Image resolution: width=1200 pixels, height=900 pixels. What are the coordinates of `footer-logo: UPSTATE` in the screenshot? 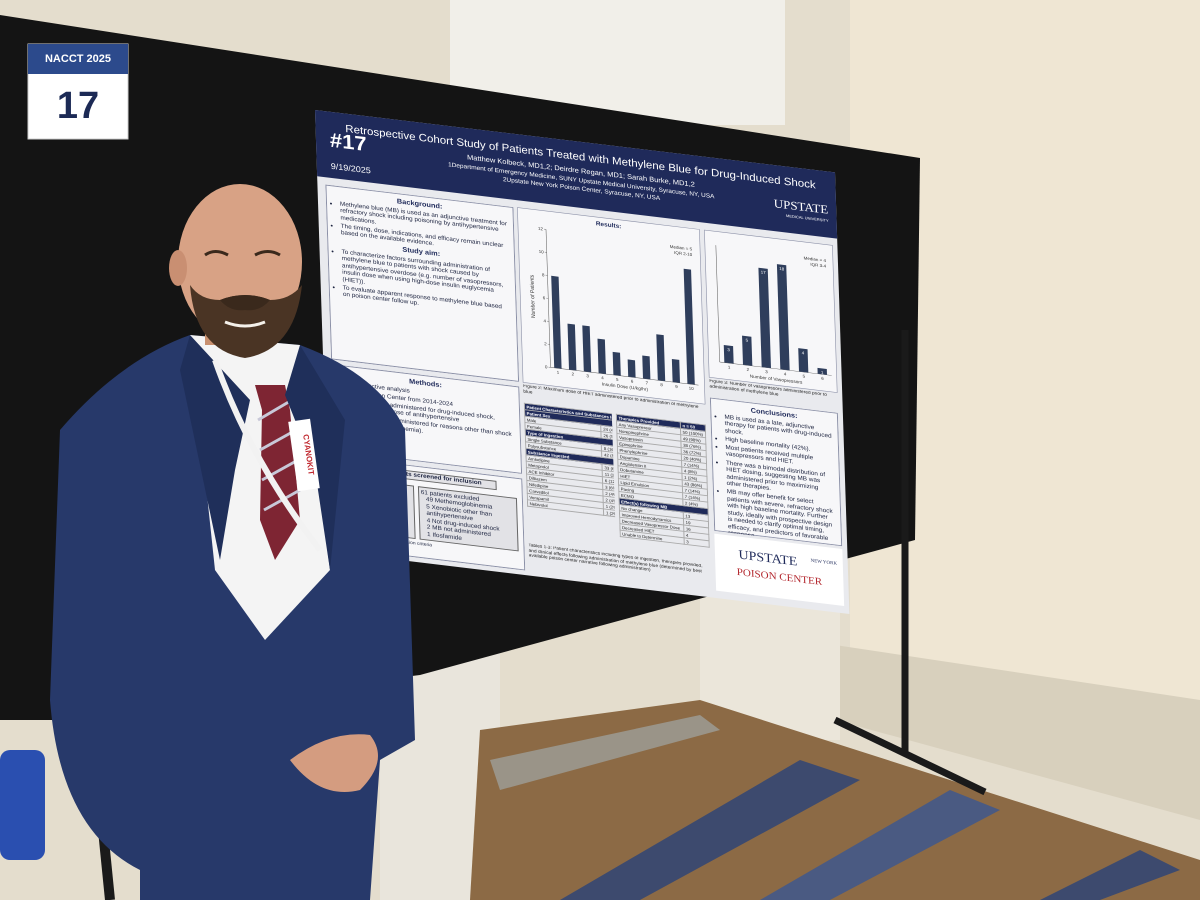 It's located at (767, 557).